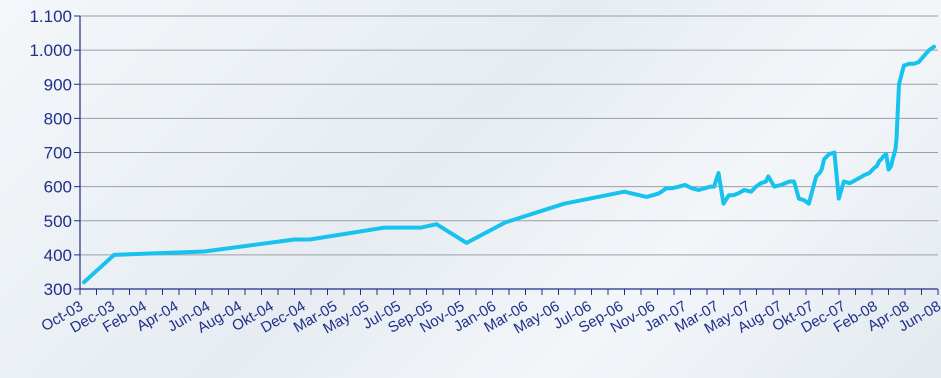  What do you see at coordinates (50, 16) in the screenshot?
I see `y-tick-label: 1.100` at bounding box center [50, 16].